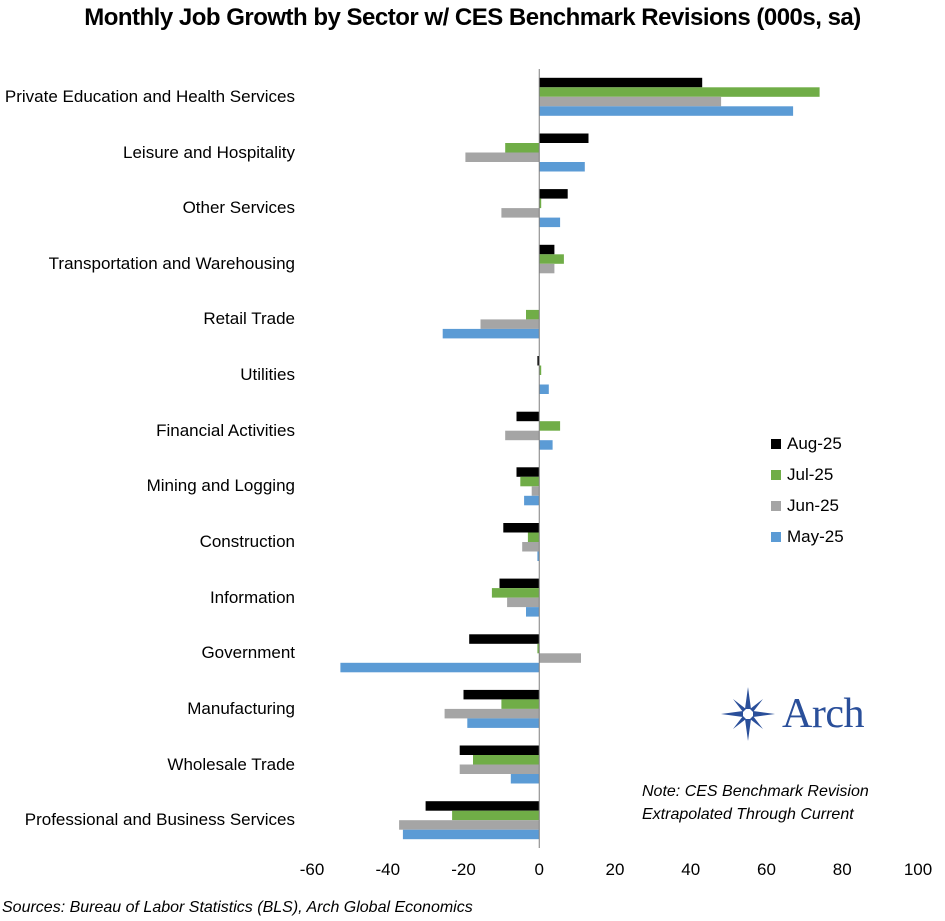 Image resolution: width=945 pixels, height=921 pixels. What do you see at coordinates (171, 263) in the screenshot?
I see `category-label: Transportation and Warehousing` at bounding box center [171, 263].